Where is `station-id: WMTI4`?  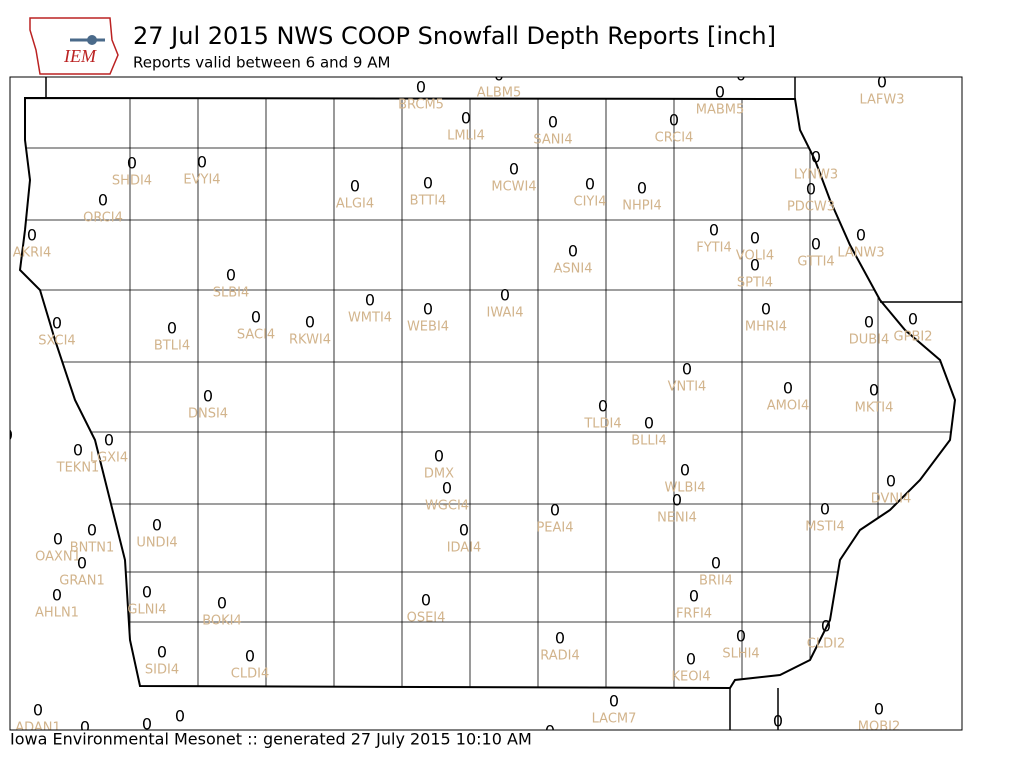
station-id: WMTI4 is located at coordinates (370, 318).